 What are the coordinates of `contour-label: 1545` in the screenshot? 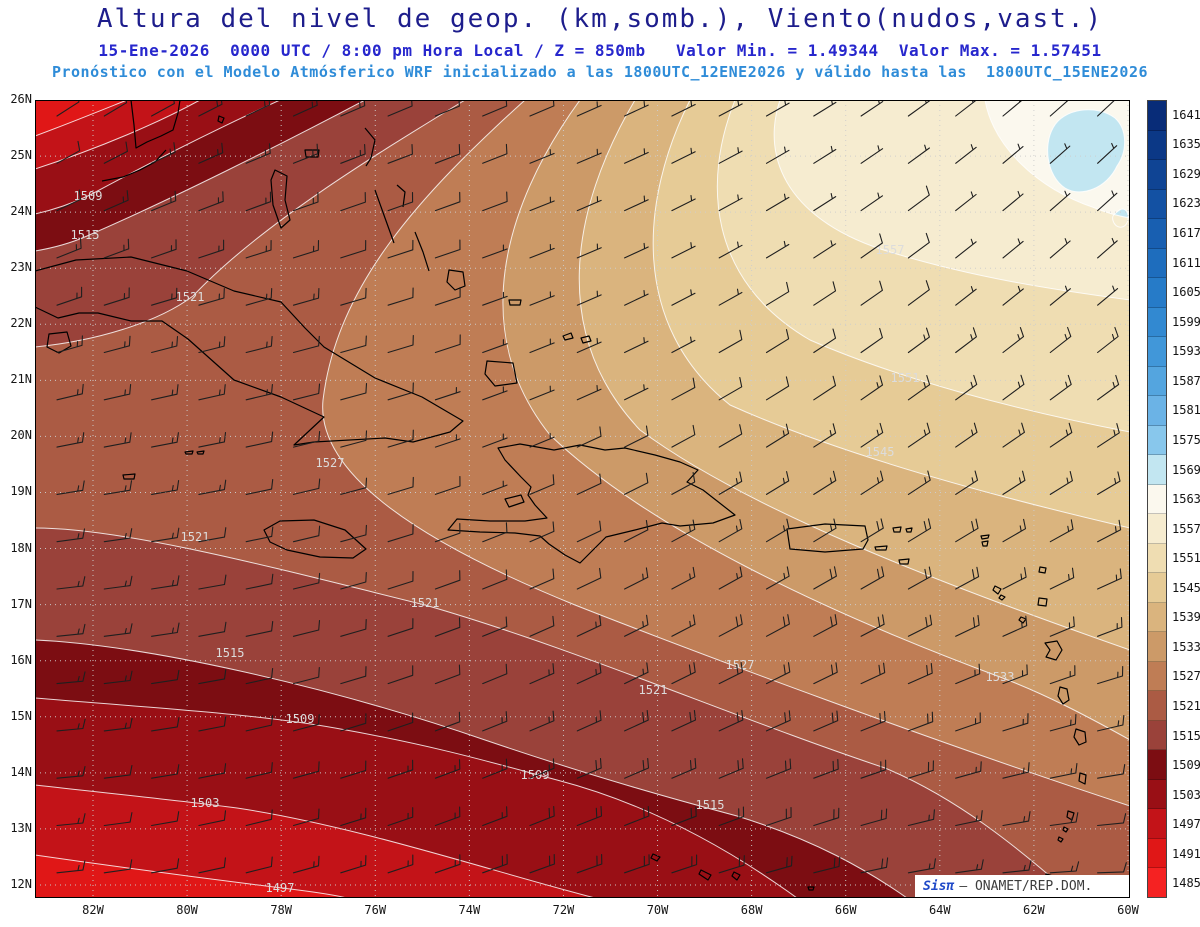 It's located at (880, 452).